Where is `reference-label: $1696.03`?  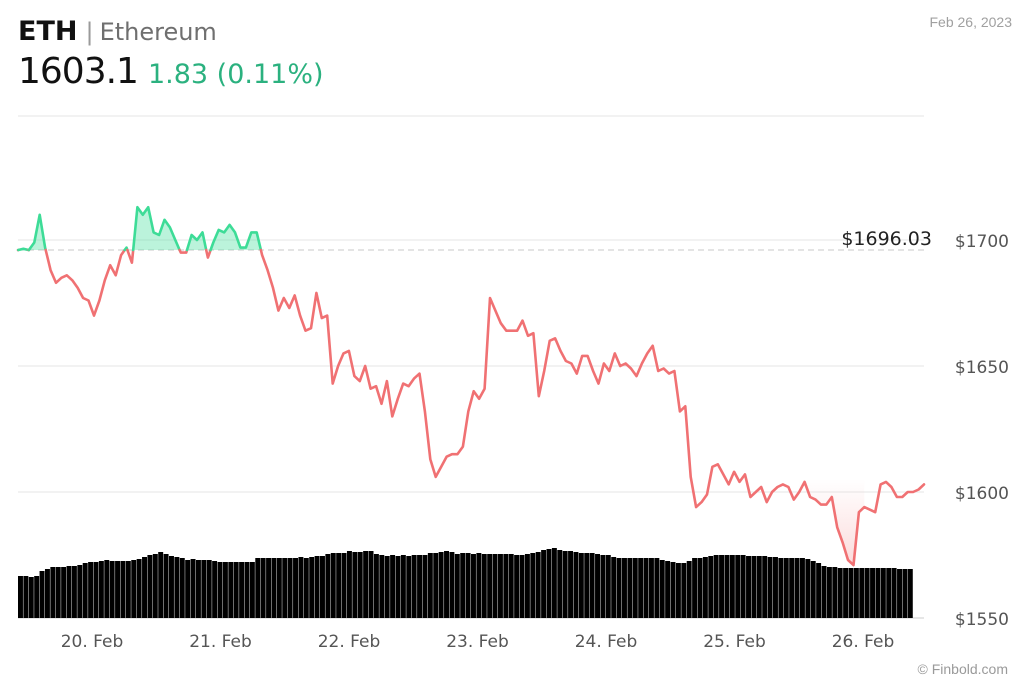 reference-label: $1696.03 is located at coordinates (886, 239).